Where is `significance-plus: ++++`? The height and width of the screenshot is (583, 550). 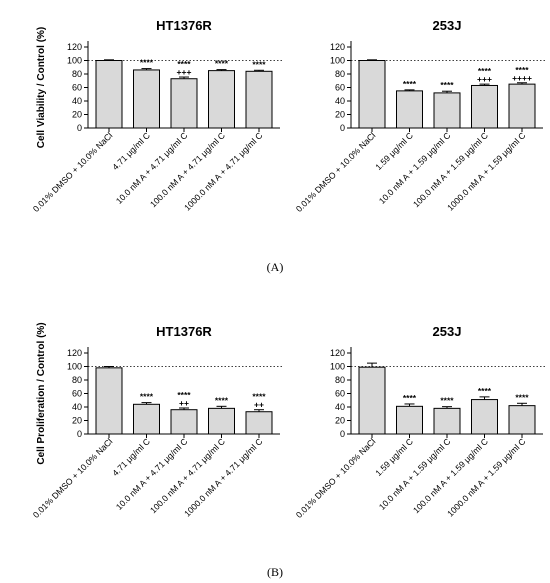 significance-plus: ++++ is located at coordinates (522, 78).